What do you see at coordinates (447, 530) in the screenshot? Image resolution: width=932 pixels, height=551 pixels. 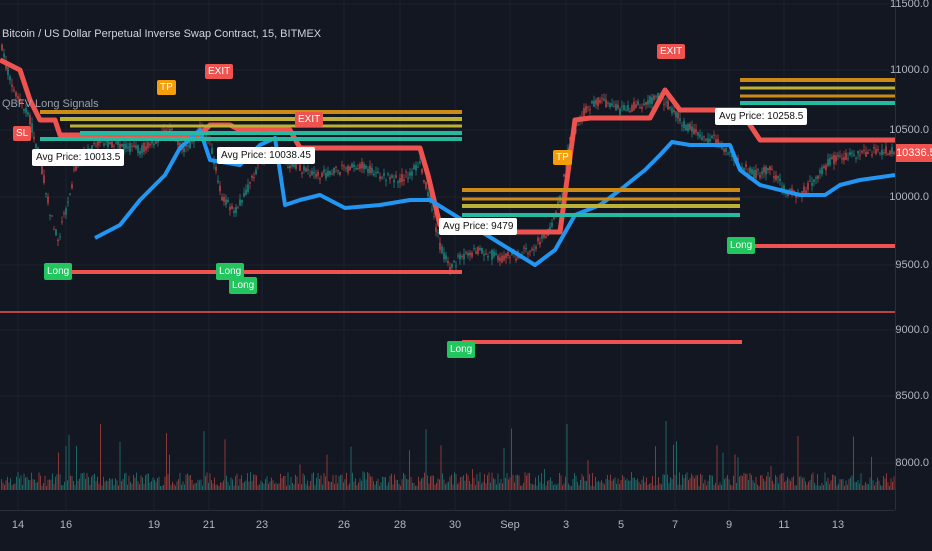 I see `time-axis: 14 16 19 21 23 26 28 30 Sep 3 5 7 9 11 13` at bounding box center [447, 530].